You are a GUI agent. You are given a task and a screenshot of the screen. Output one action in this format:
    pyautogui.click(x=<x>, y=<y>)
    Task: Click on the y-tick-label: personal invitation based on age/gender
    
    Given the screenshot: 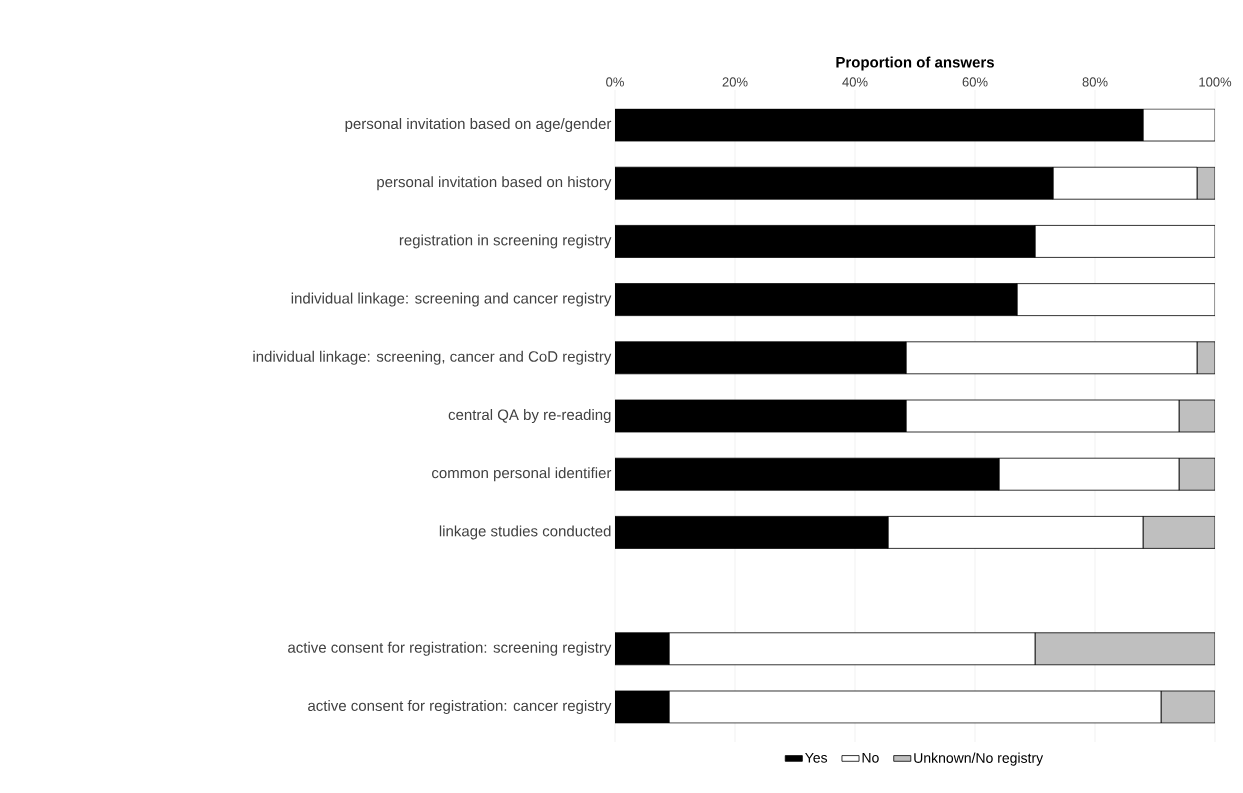 What is the action you would take?
    pyautogui.click(x=478, y=125)
    